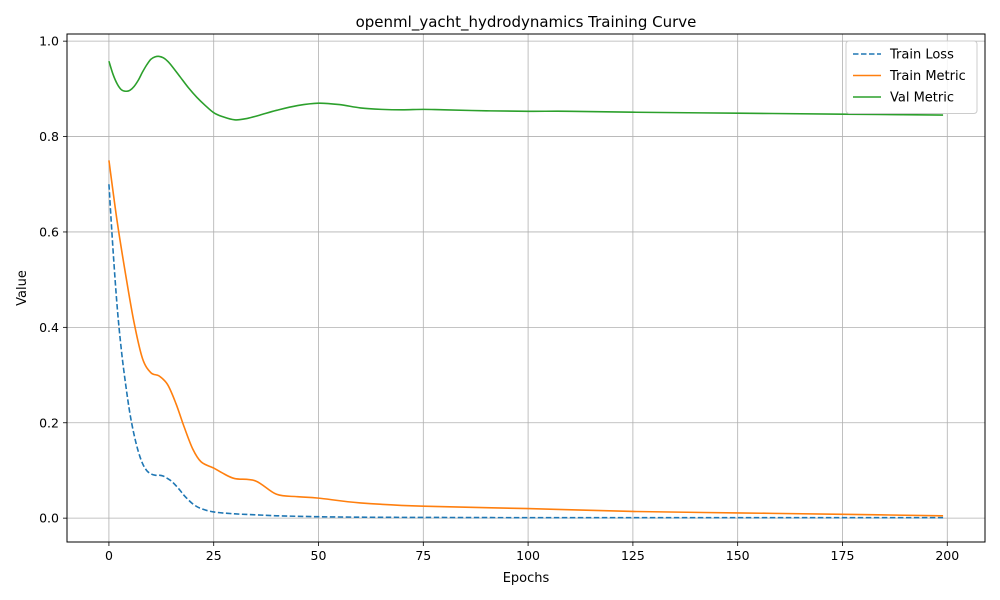  I want to click on x-tick-label: 0, so click(109, 555).